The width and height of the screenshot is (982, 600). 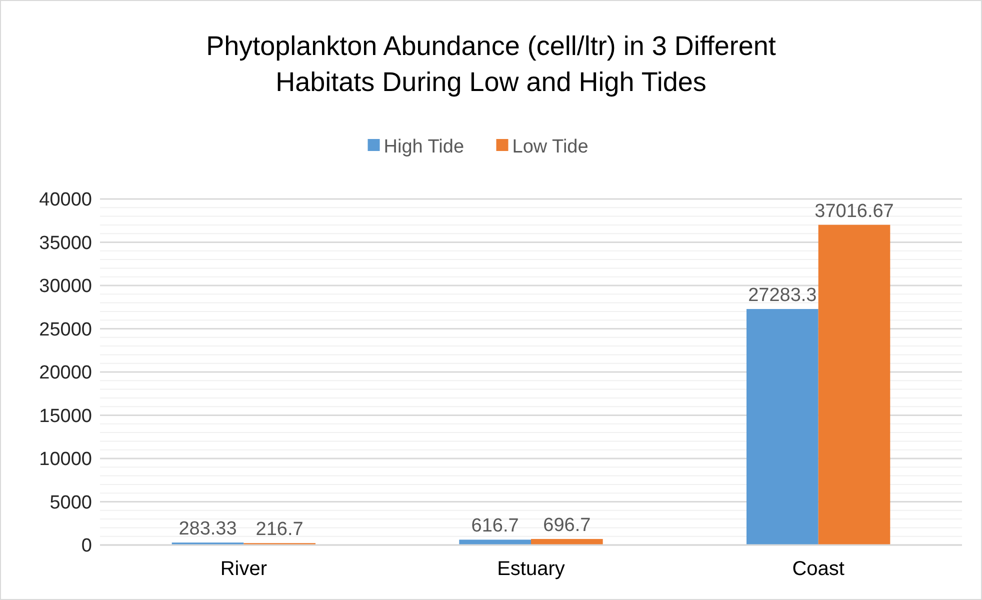 I want to click on y-tick-label: 30000, so click(x=65, y=287).